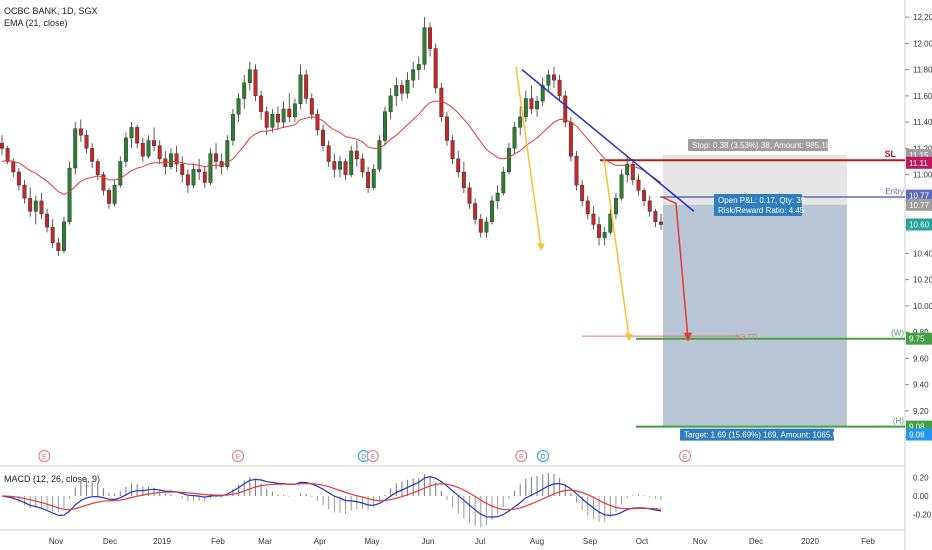  I want to click on macd-tick-label: -0.20, so click(922, 515).